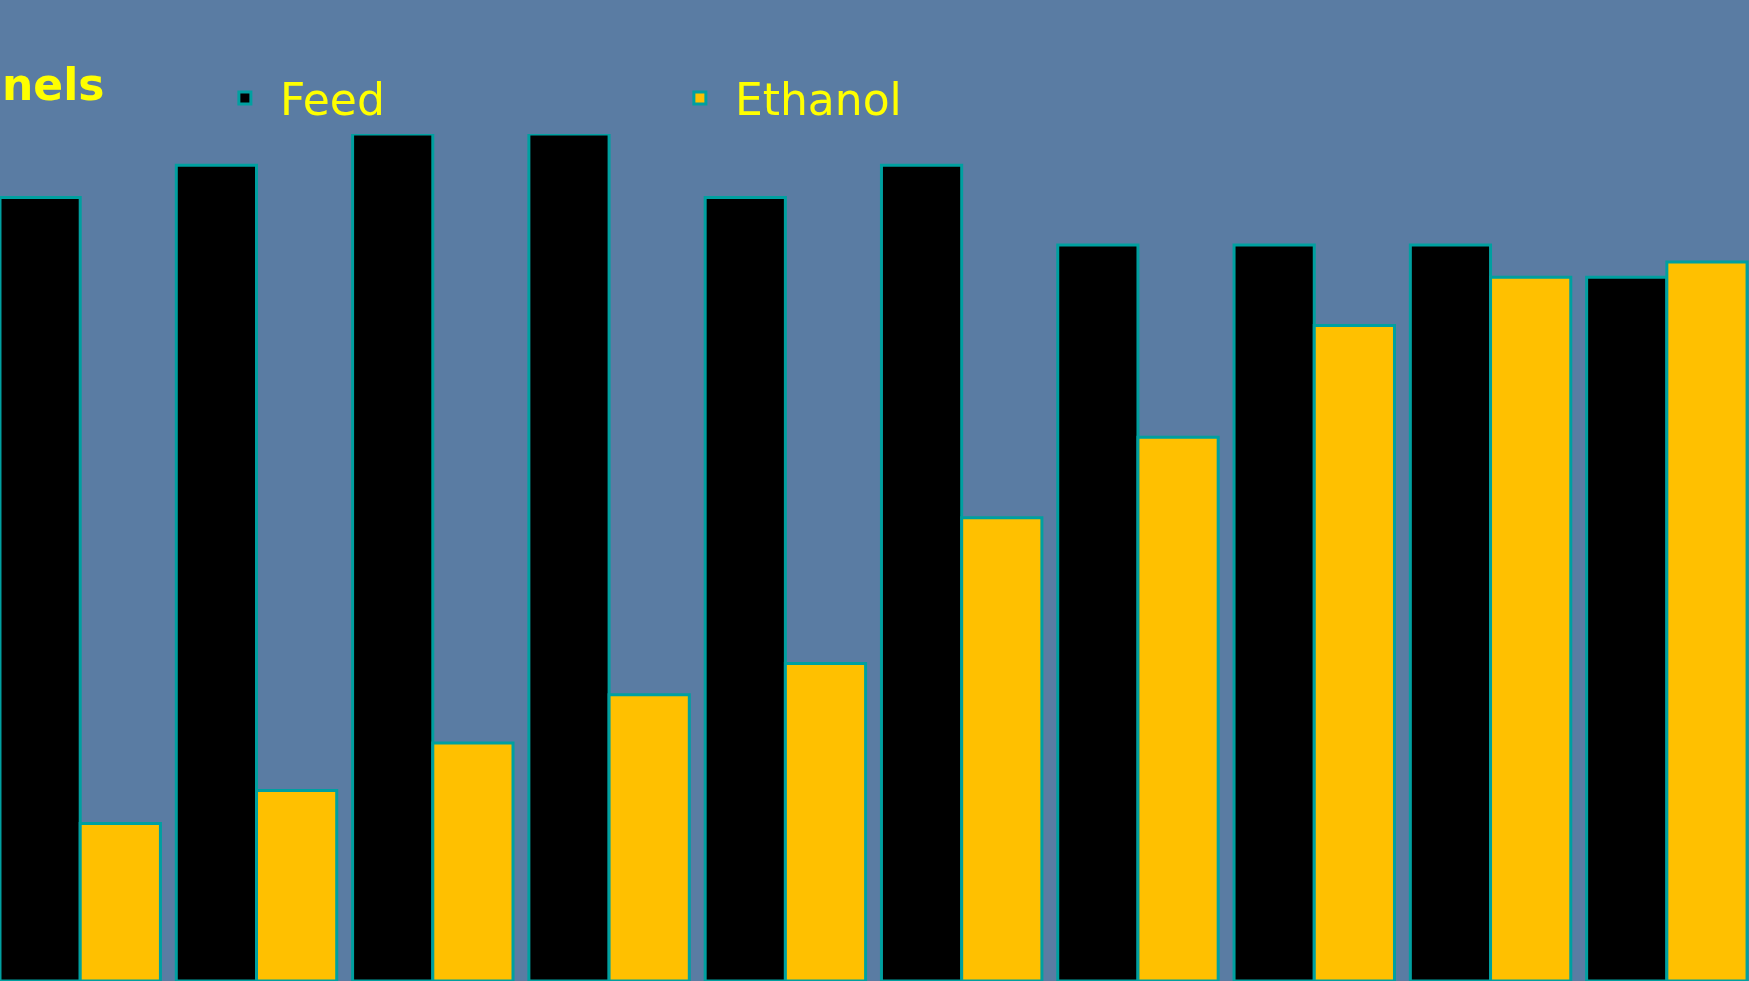  Describe the element at coordinates (53, 84) in the screenshot. I see `text: nels` at that location.